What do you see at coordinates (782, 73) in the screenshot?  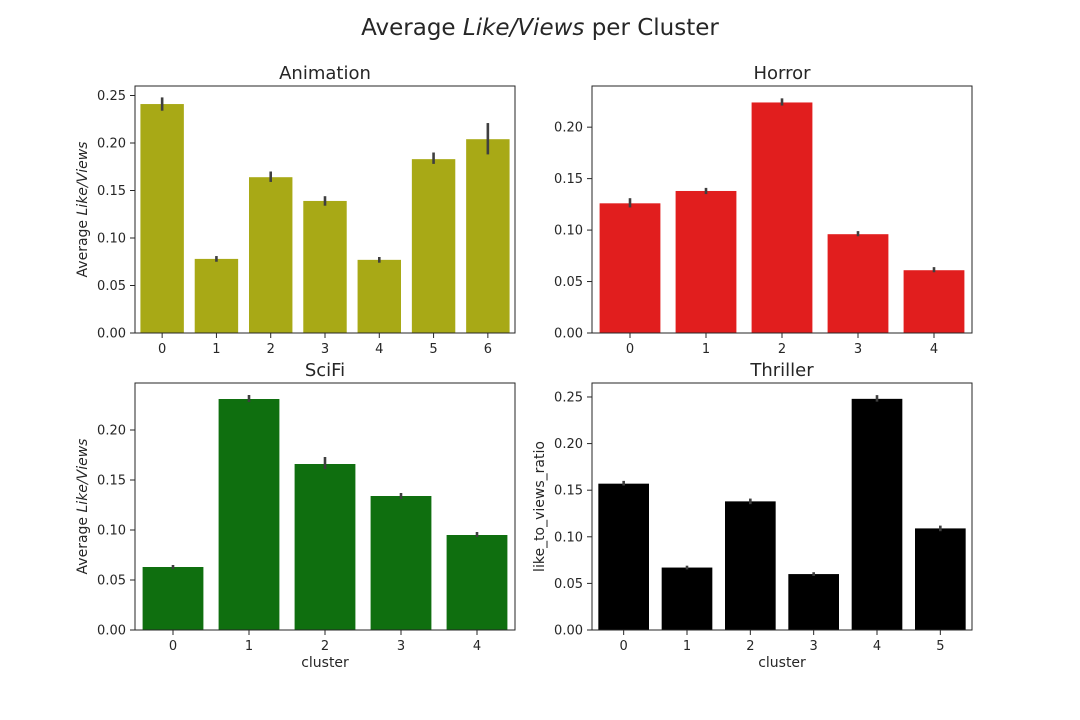 I see `subplot-title: Horror` at bounding box center [782, 73].